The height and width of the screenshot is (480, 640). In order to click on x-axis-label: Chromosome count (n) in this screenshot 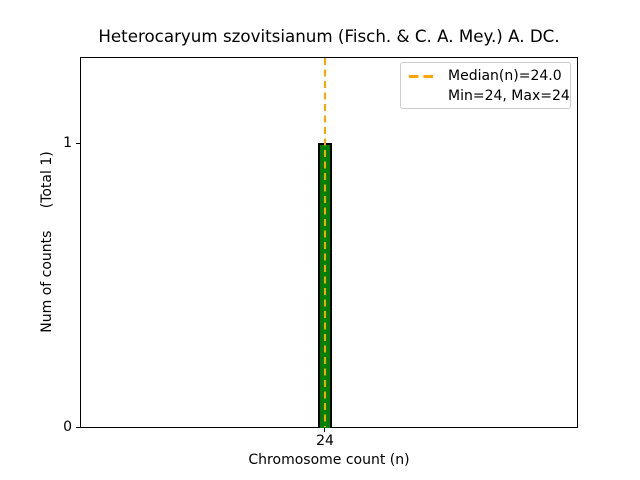, I will do `click(329, 460)`.